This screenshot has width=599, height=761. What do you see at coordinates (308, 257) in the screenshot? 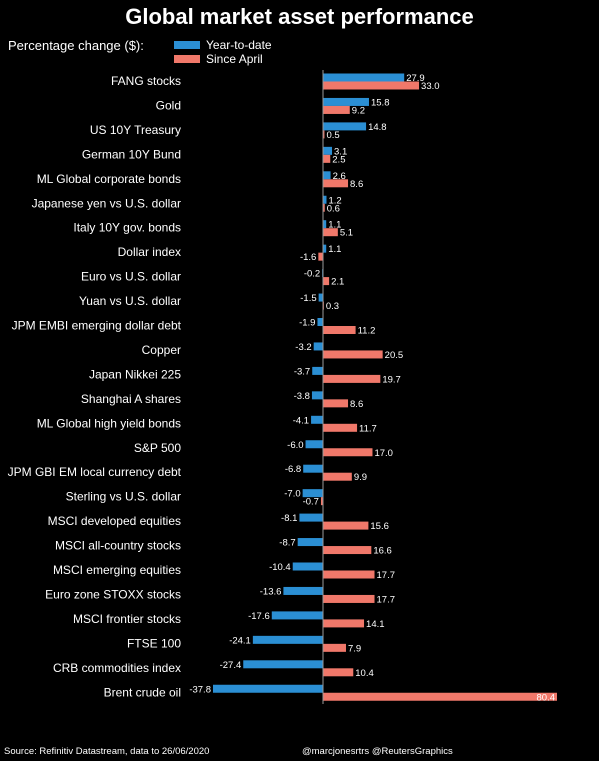
I see `value-label-since-april: -1.6` at bounding box center [308, 257].